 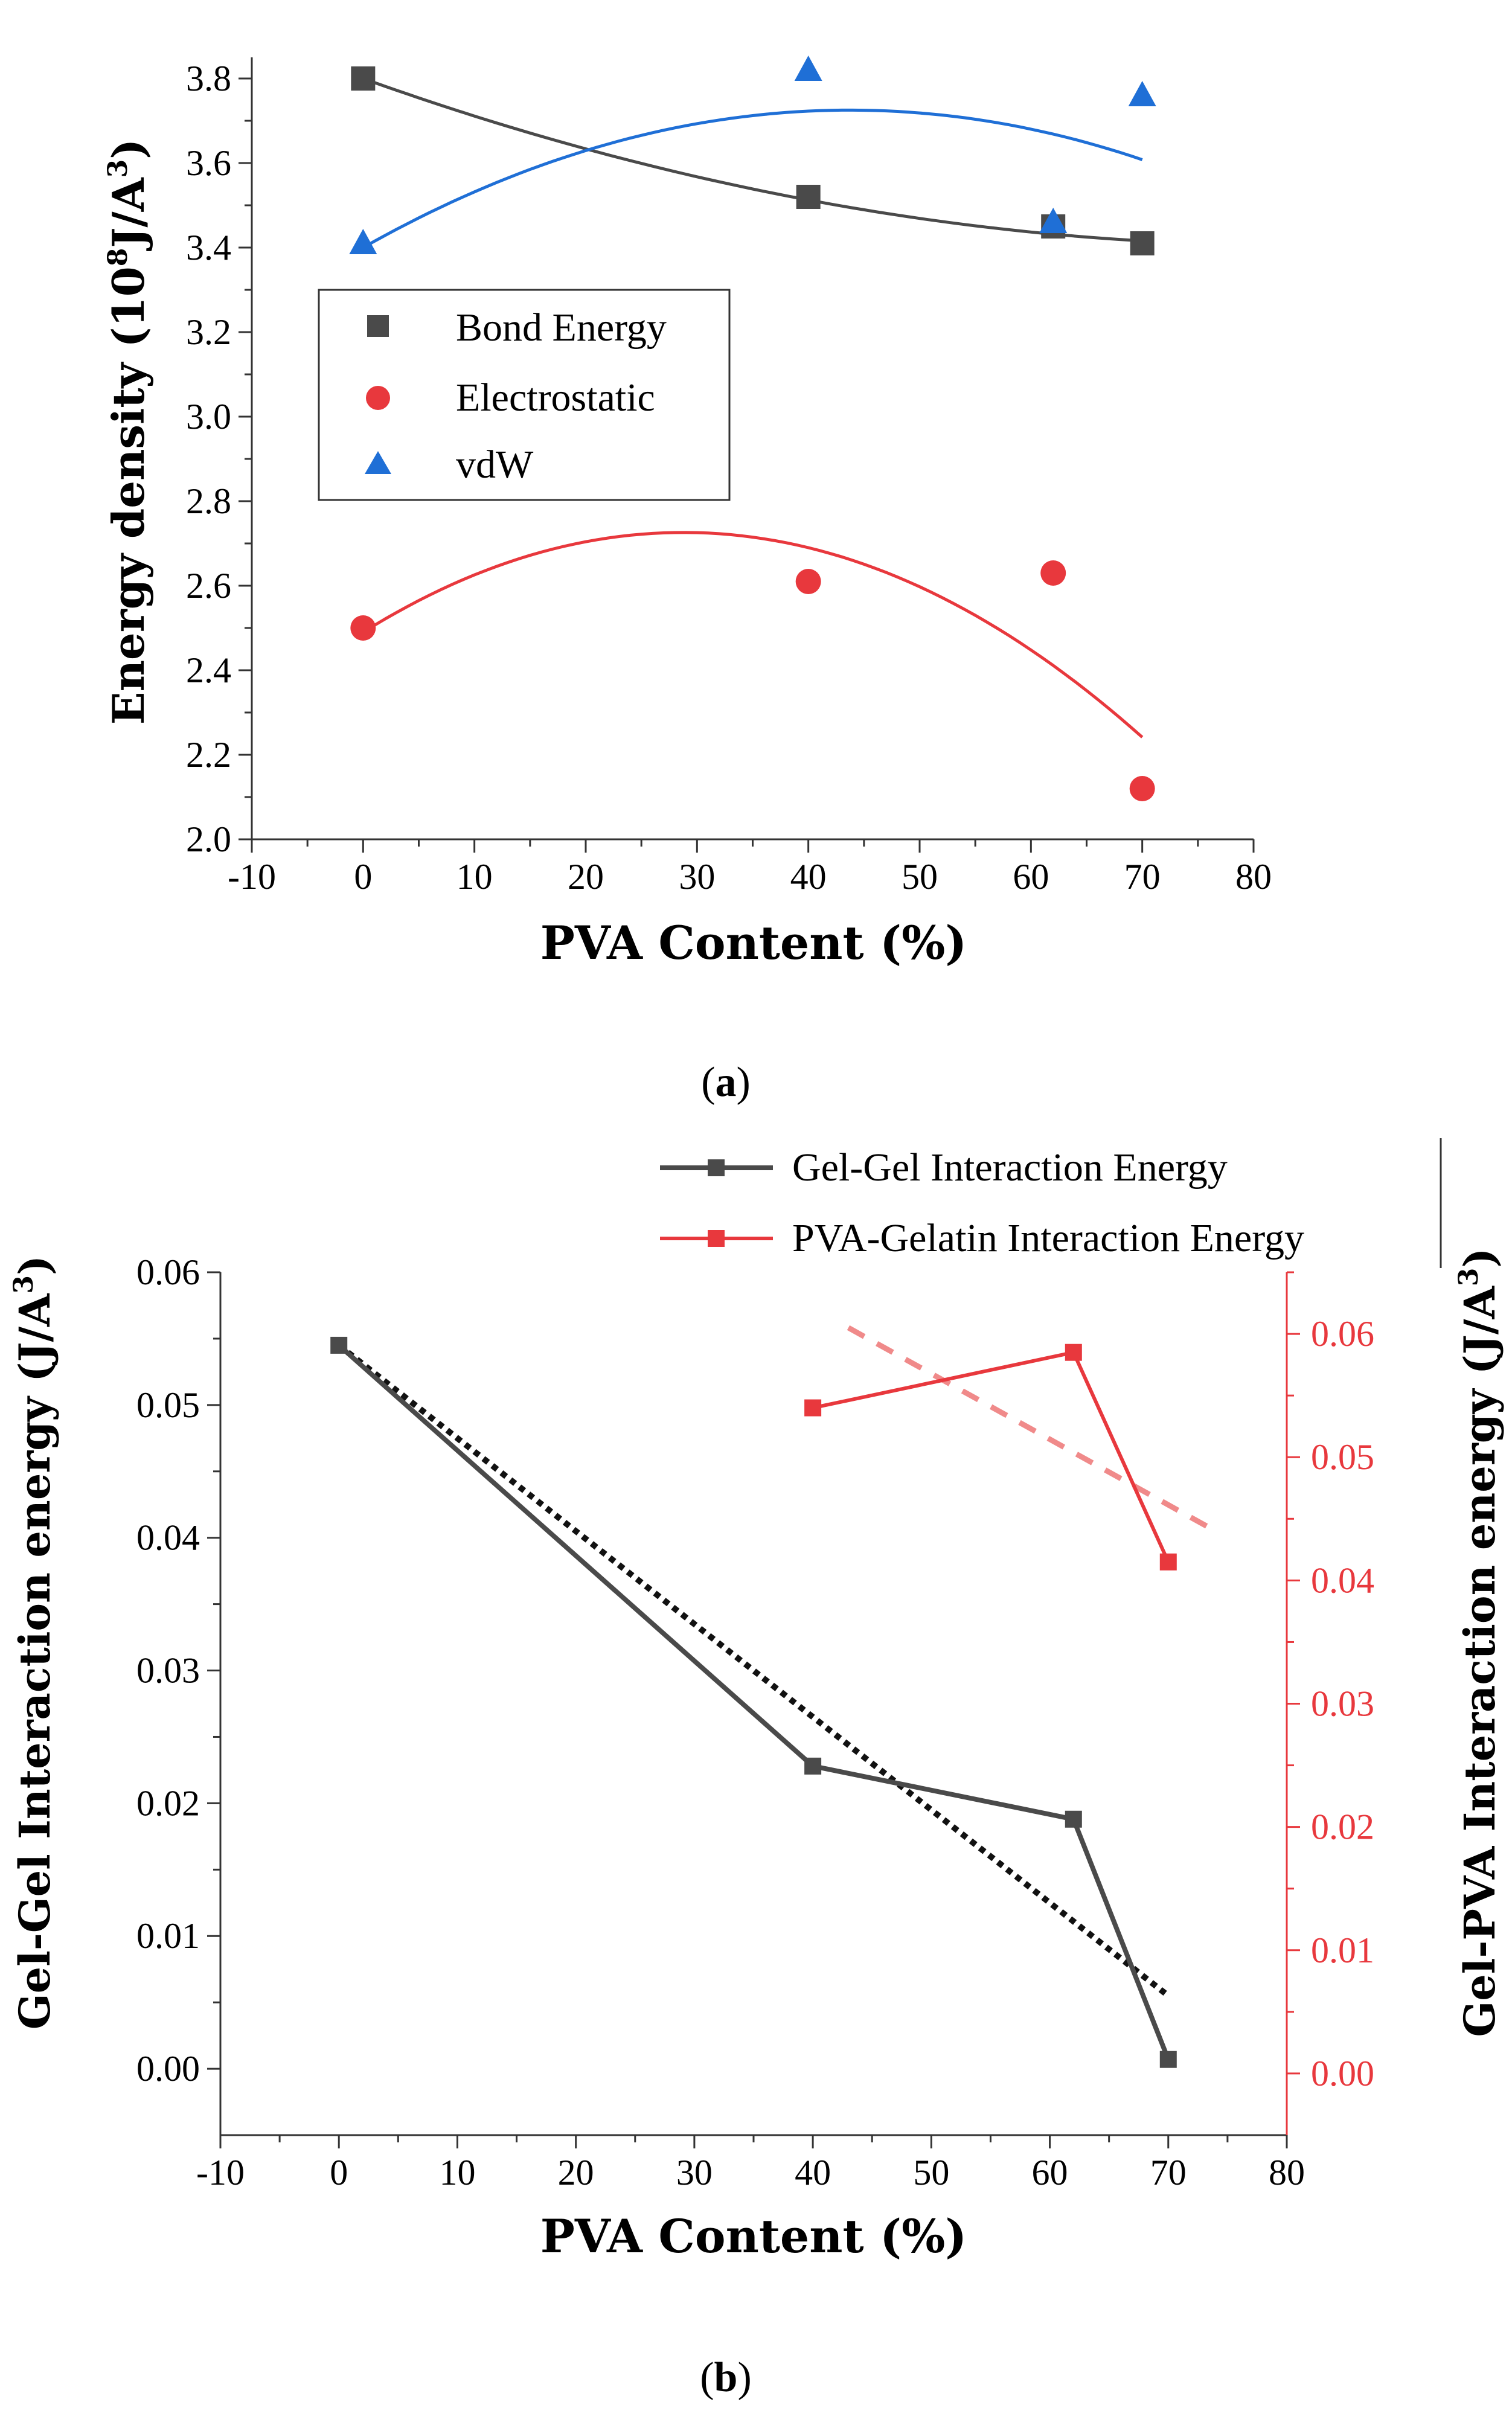 I want to click on panel-a-y-tick-label: 3.2, so click(x=208, y=332).